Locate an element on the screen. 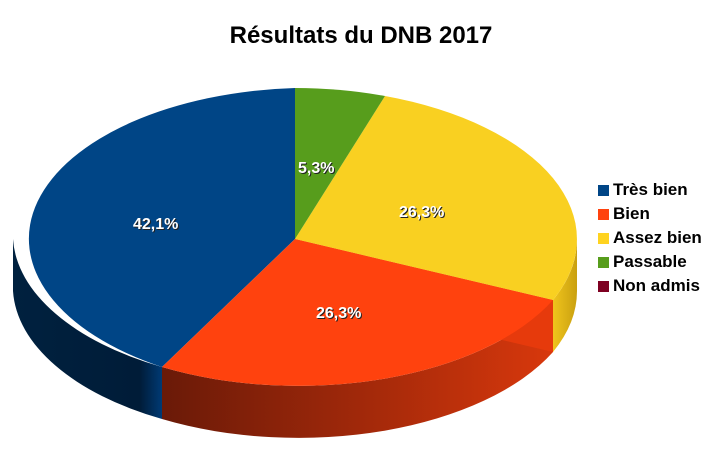  label-bien: 26,3% 26,3% is located at coordinates (339, 314).